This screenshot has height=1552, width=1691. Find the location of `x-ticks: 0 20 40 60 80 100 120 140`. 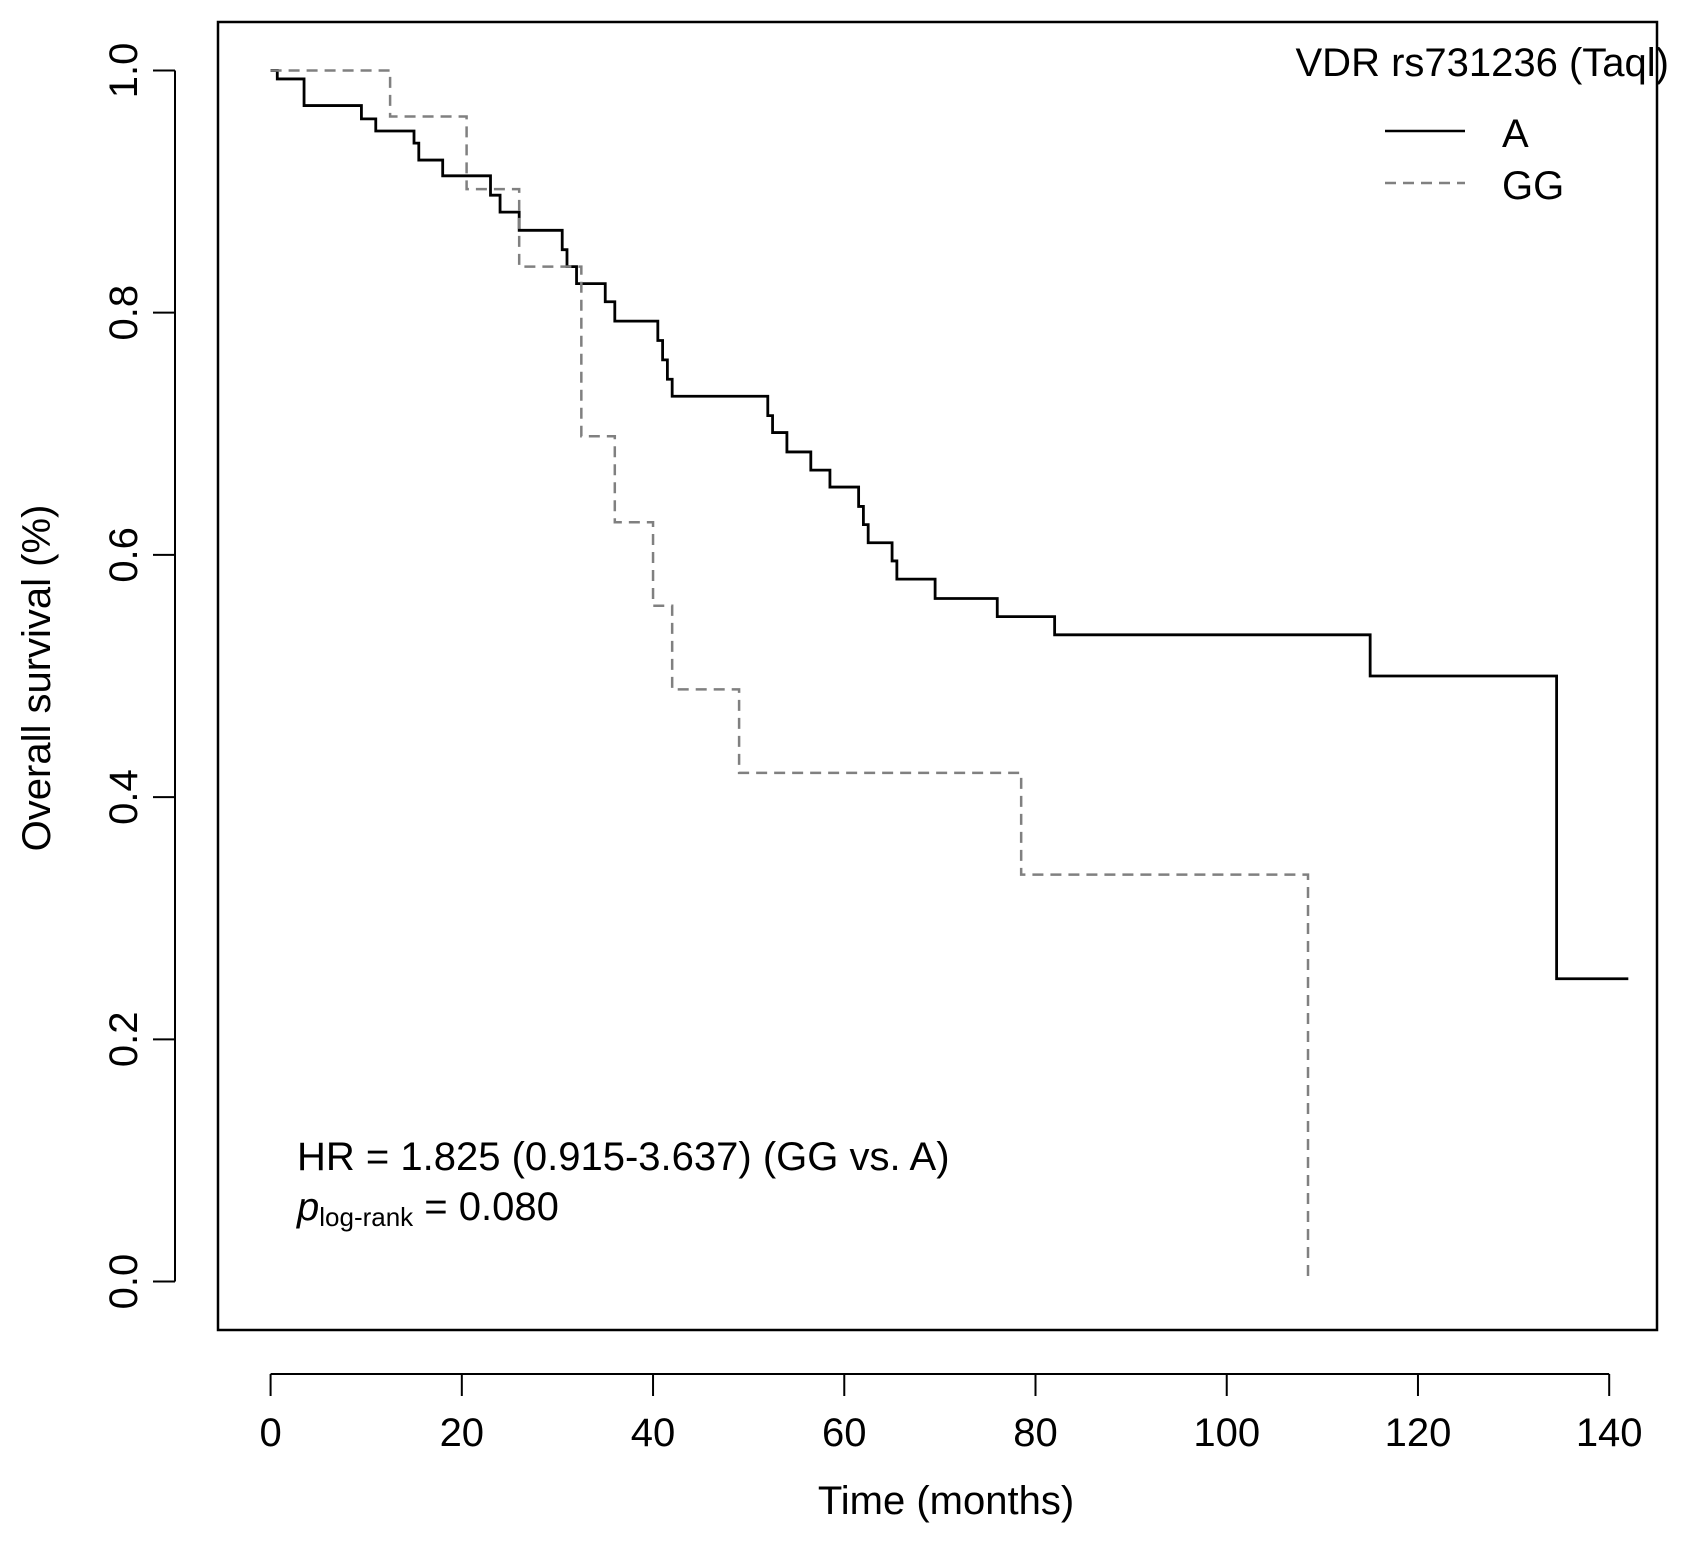

x-ticks: 0 20 40 60 80 100 120 140 is located at coordinates (951, 1414).